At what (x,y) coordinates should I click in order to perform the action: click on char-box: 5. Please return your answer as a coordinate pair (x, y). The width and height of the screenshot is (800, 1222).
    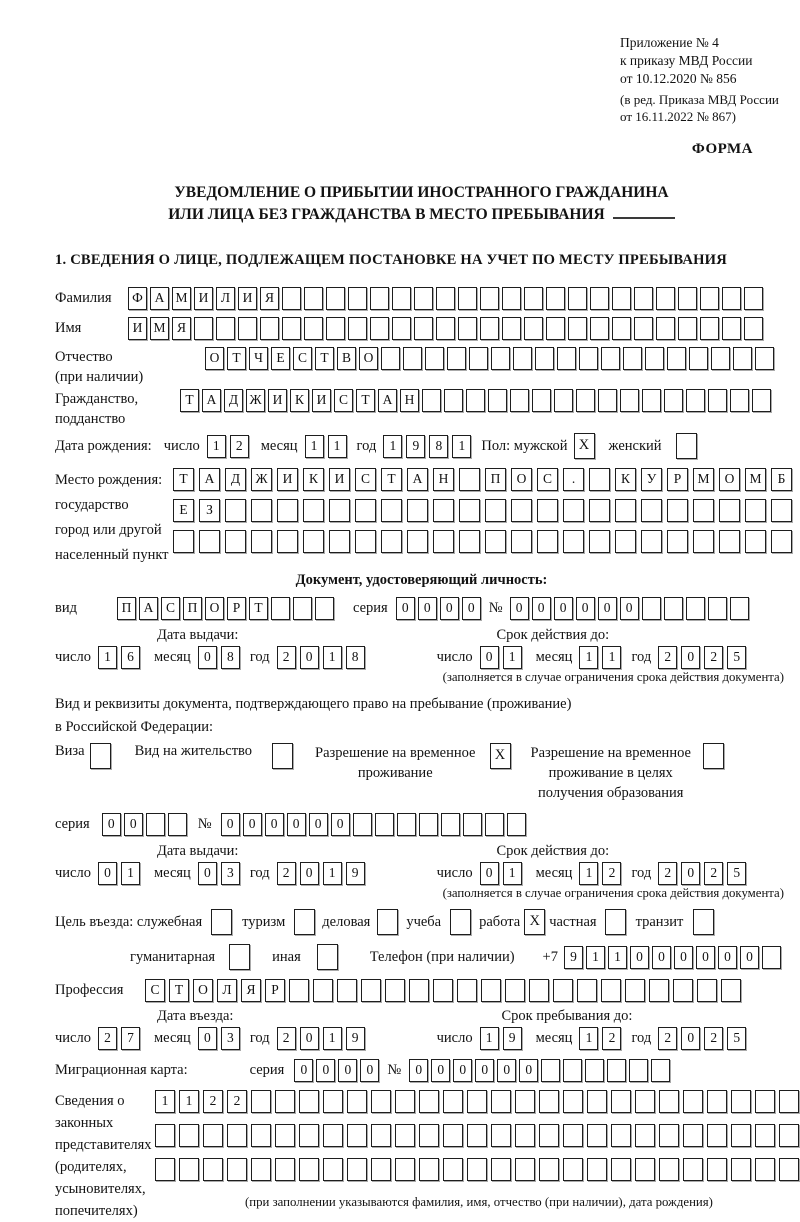
    Looking at the image, I should click on (737, 657).